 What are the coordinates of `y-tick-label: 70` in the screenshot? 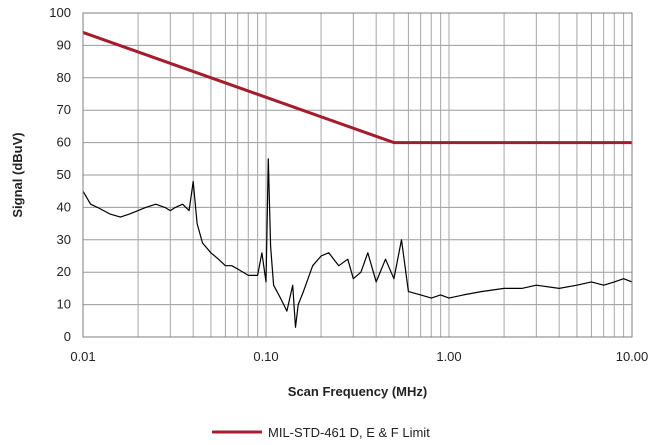 It's located at (64, 109).